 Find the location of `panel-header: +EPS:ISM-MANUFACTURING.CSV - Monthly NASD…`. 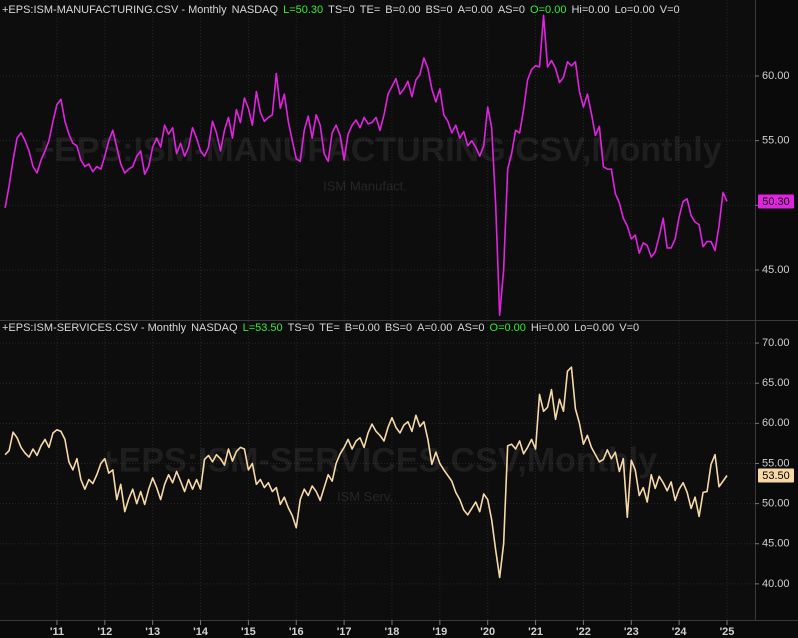

panel-header: +EPS:ISM-MANUFACTURING.CSV - Monthly NASD… is located at coordinates (341, 10).